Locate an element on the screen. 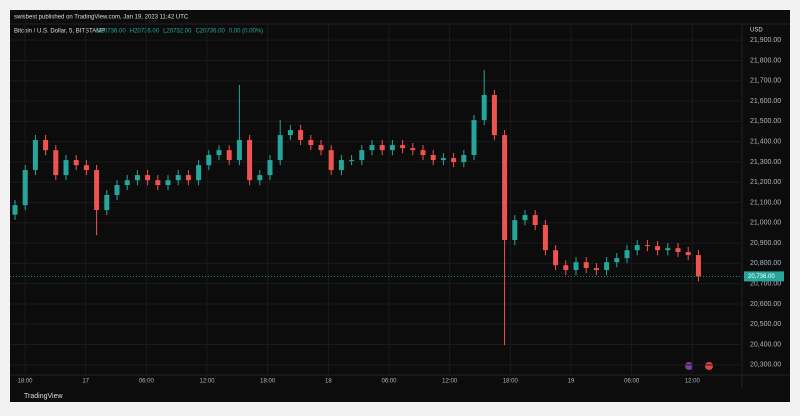 This screenshot has width=800, height=416. x-tick-label: 19 is located at coordinates (571, 382).